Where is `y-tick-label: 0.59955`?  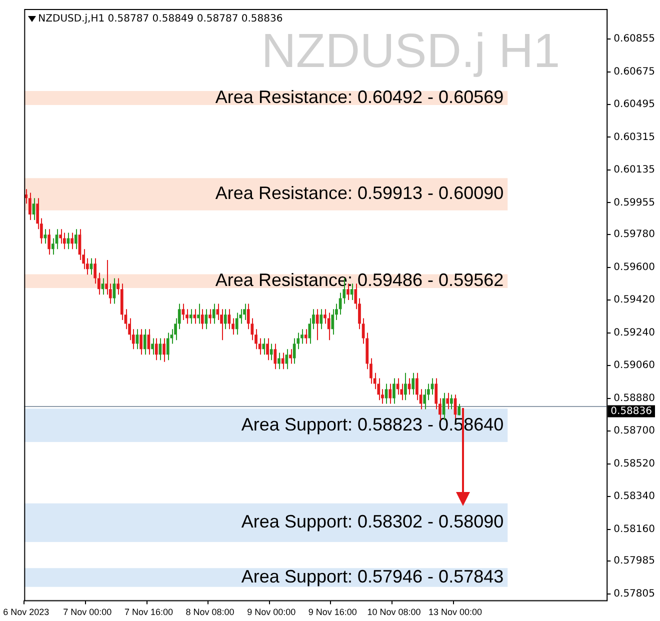 y-tick-label: 0.59955 is located at coordinates (635, 202).